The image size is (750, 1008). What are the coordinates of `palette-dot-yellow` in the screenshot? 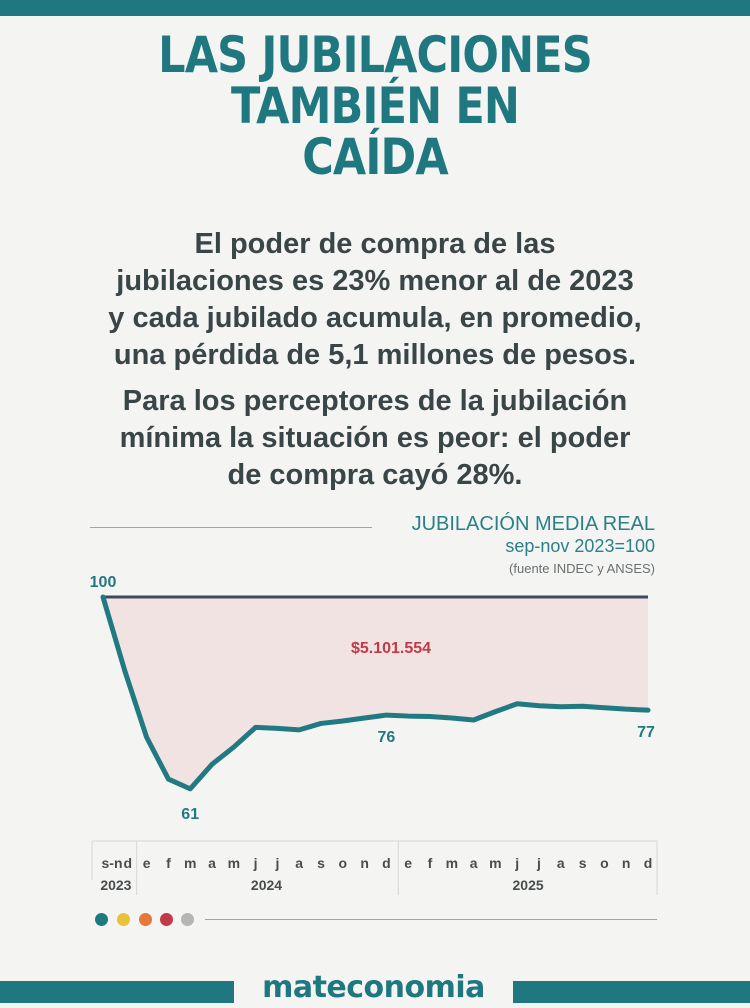 It's located at (123, 919).